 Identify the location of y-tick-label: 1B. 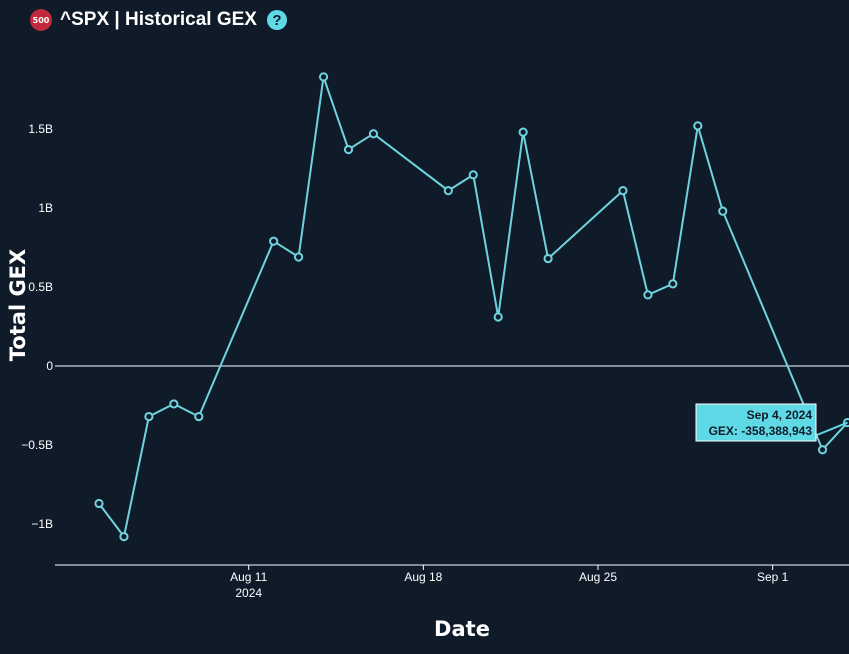
(45, 208).